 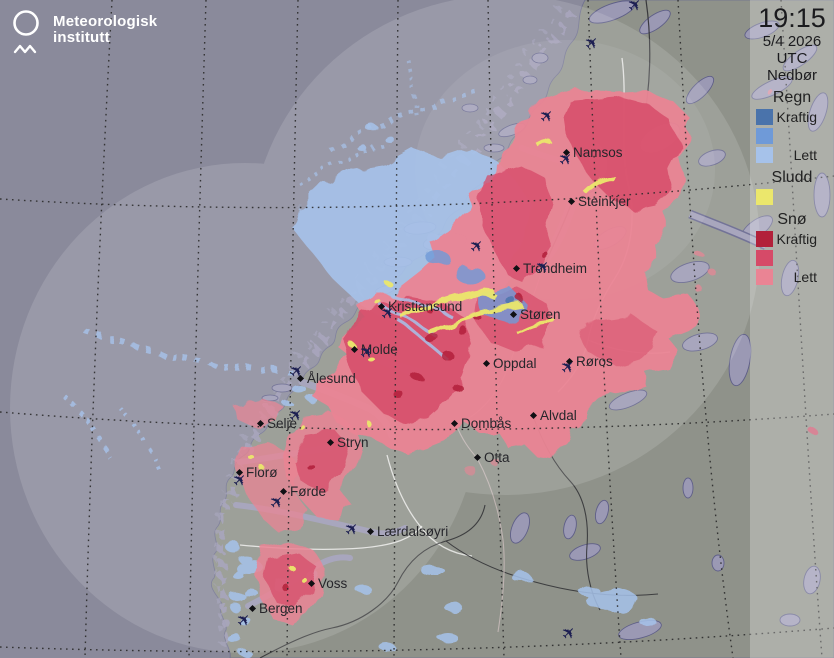 I want to click on city-label: Lærdalsøyri, so click(x=413, y=531).